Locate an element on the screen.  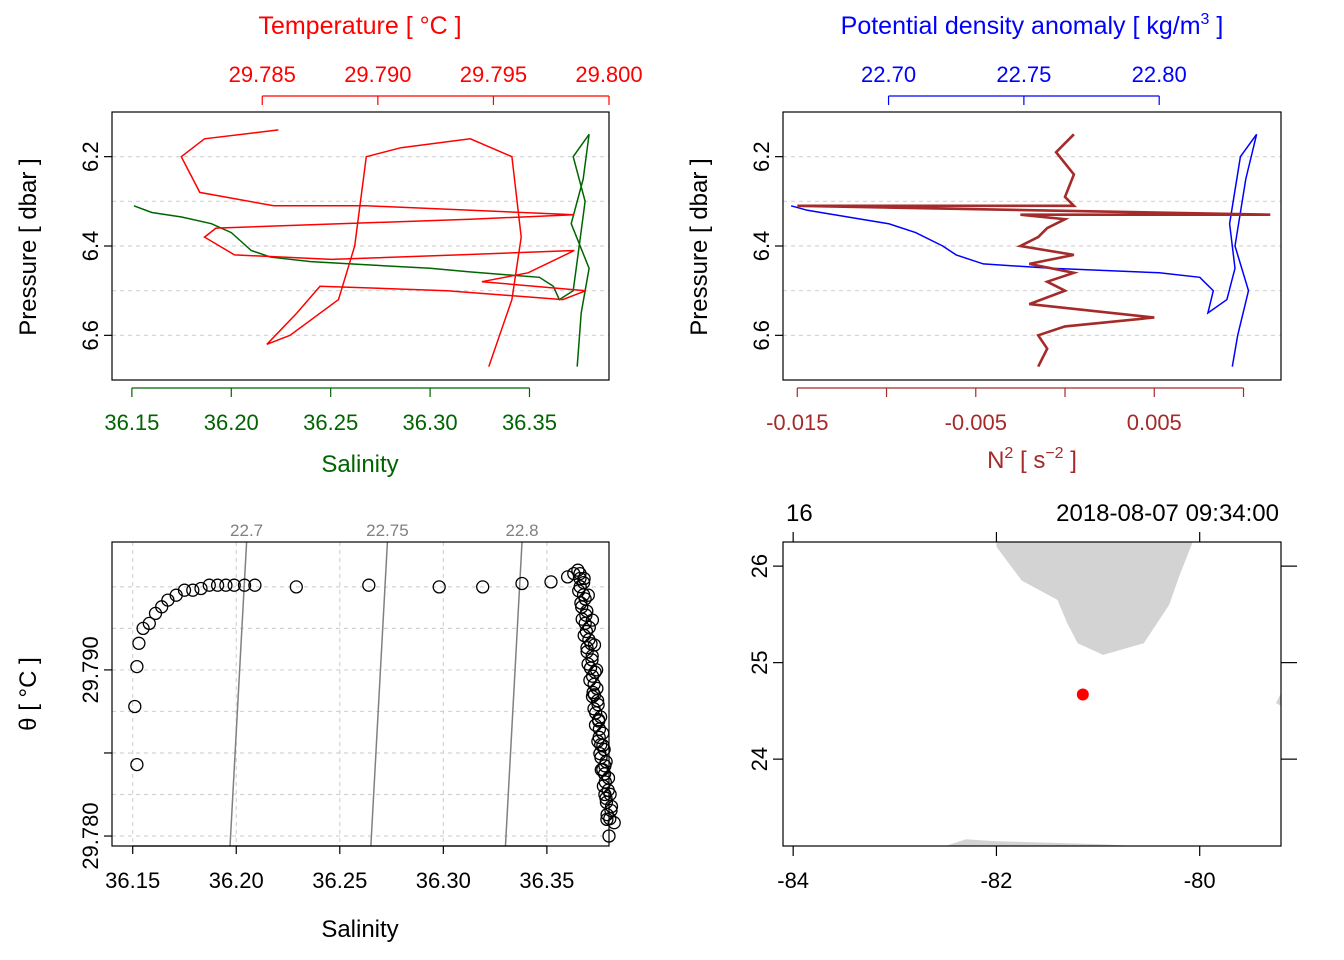
x-tick-label: -84 is located at coordinates (793, 880).